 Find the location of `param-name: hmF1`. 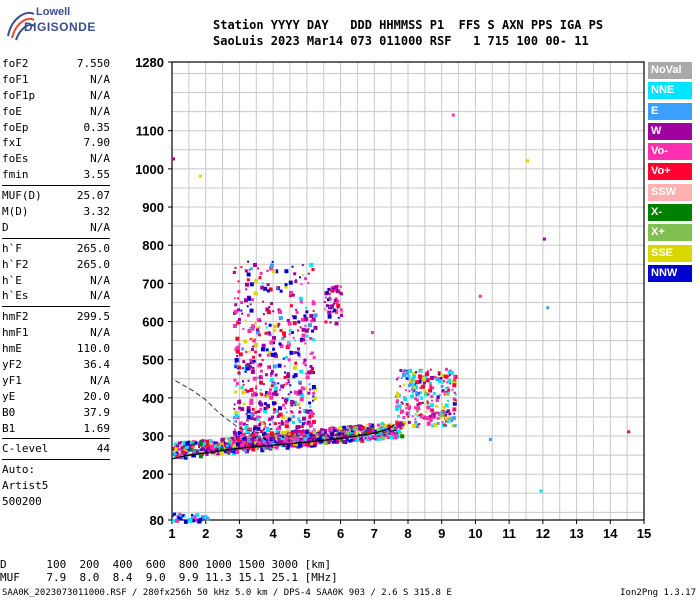

param-name: hmF1 is located at coordinates (15, 333).